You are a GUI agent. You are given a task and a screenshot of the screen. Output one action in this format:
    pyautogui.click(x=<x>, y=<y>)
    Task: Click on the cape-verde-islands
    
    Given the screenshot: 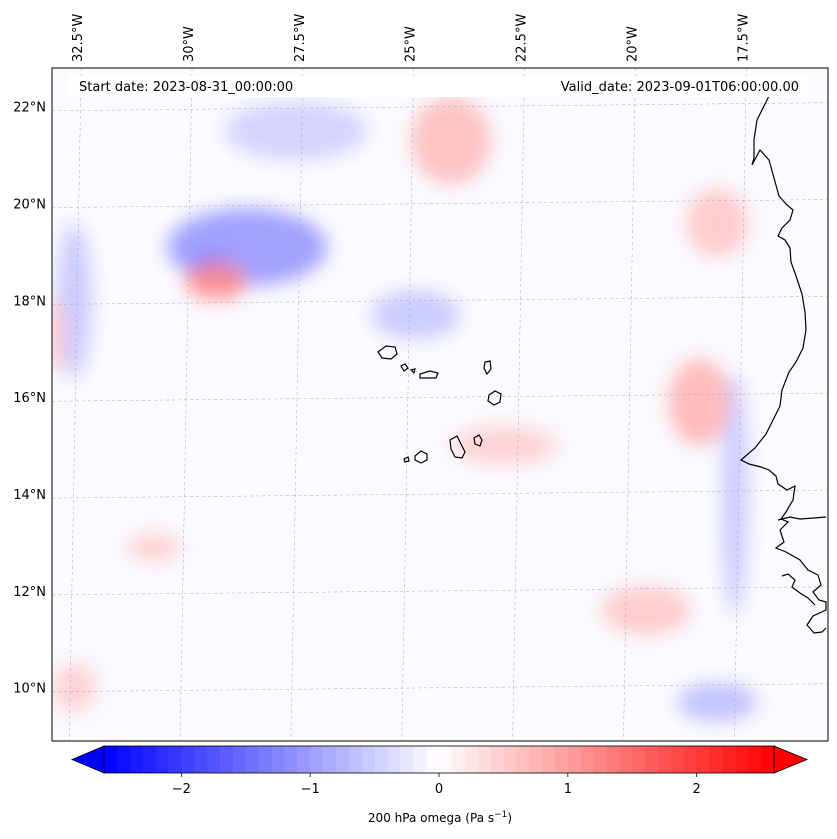 What is the action you would take?
    pyautogui.click(x=439, y=404)
    